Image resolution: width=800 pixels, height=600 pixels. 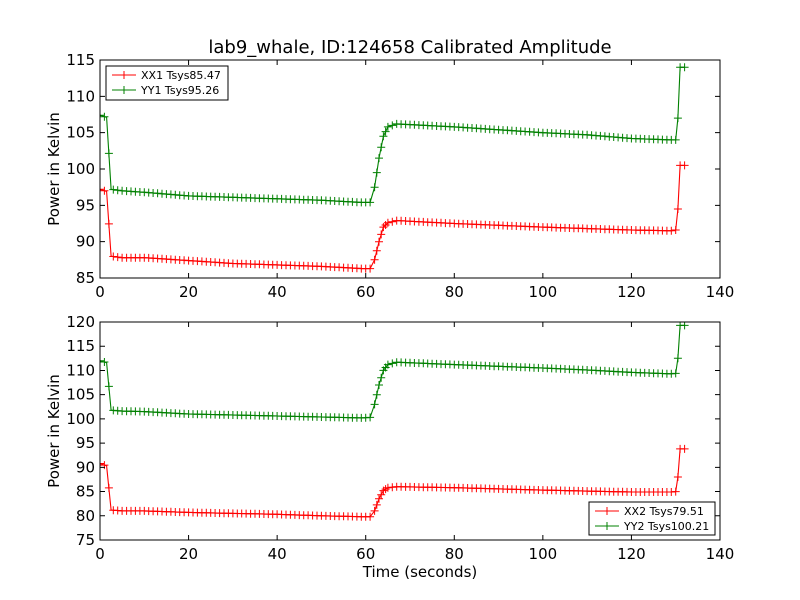 What do you see at coordinates (664, 511) in the screenshot?
I see `legend-entry: XX2 Tsys79.51` at bounding box center [664, 511].